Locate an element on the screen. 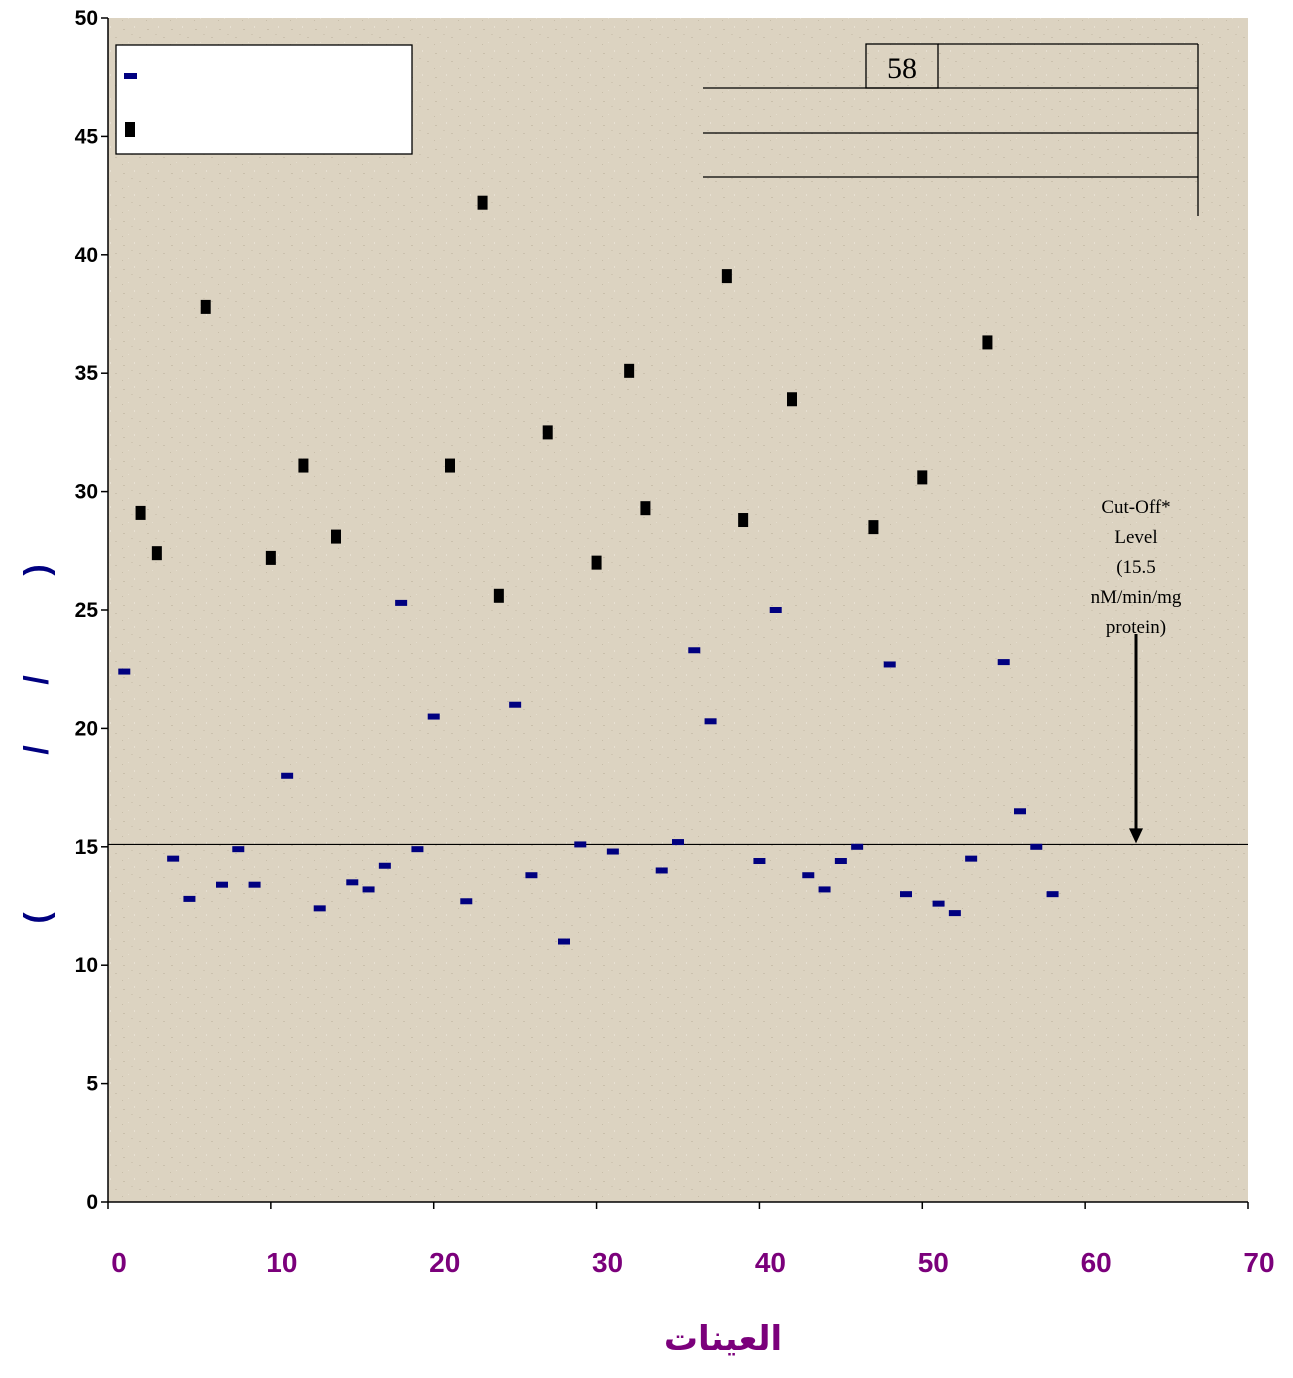 This screenshot has width=1293, height=1378. y-label-glyph-1: ) is located at coordinates (37, 569).